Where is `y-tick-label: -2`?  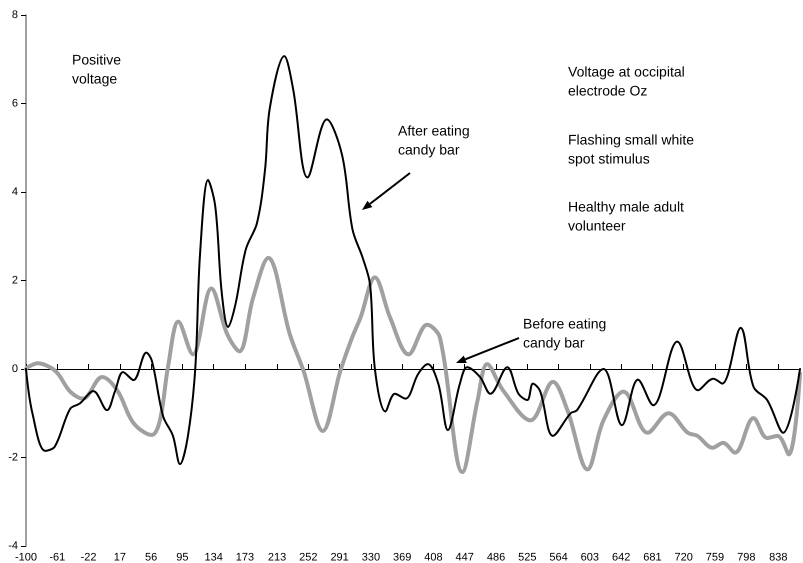 y-tick-label: -2 is located at coordinates (13, 458).